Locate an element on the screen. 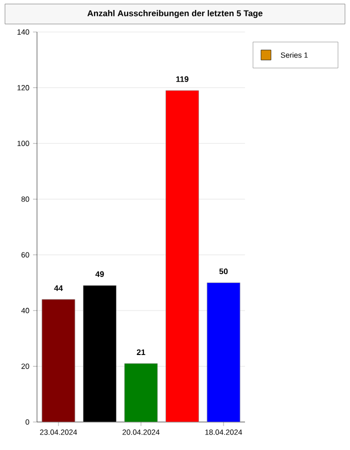 This screenshot has width=350, height=450. data-label: 119 is located at coordinates (182, 79).